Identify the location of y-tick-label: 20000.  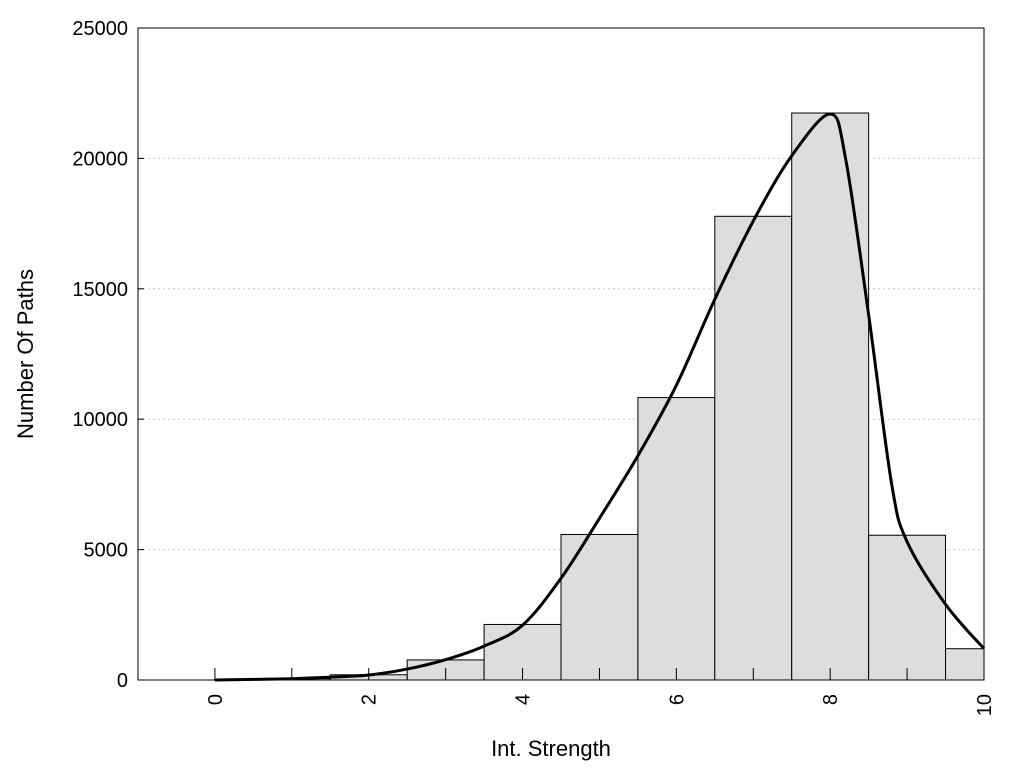
(100, 159).